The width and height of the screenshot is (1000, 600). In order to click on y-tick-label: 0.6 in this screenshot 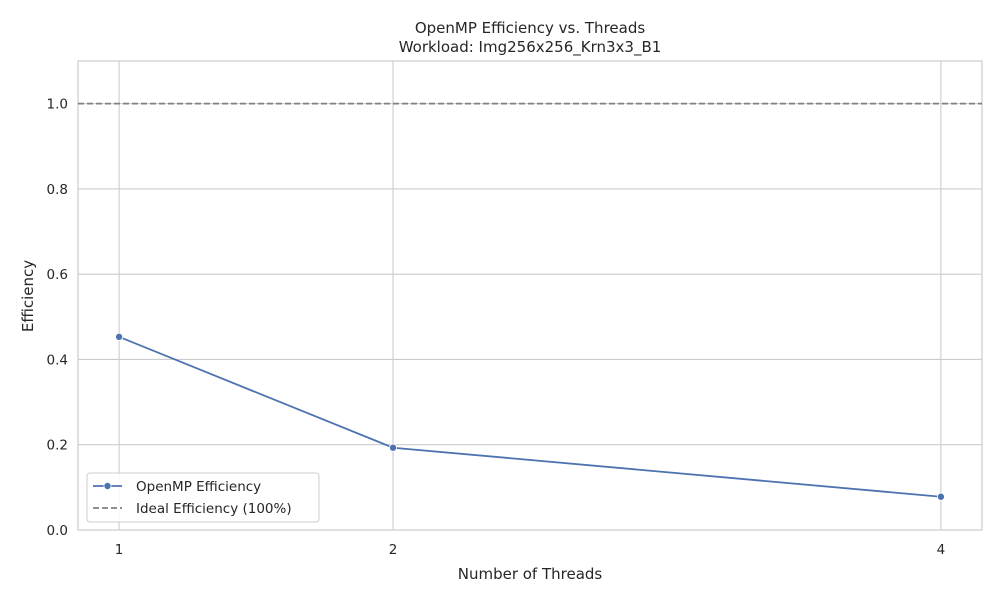, I will do `click(57, 275)`.